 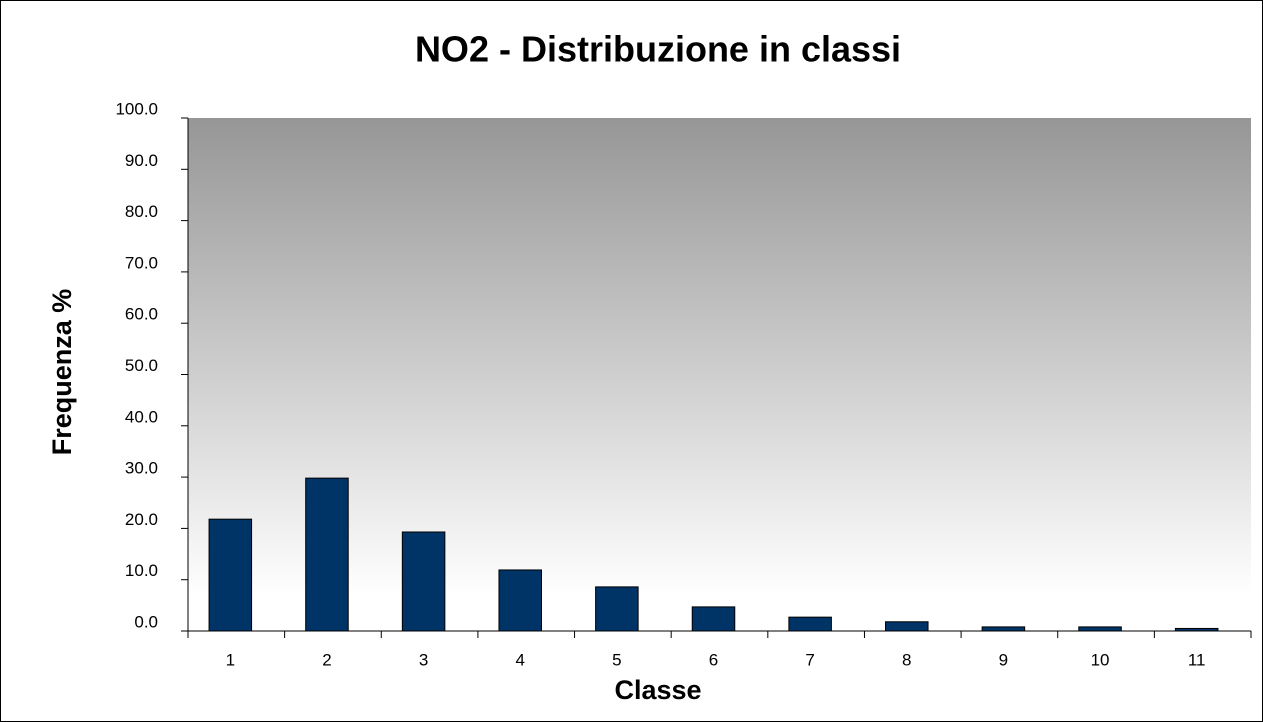 I want to click on x-tick-label: 6, so click(x=713, y=659).